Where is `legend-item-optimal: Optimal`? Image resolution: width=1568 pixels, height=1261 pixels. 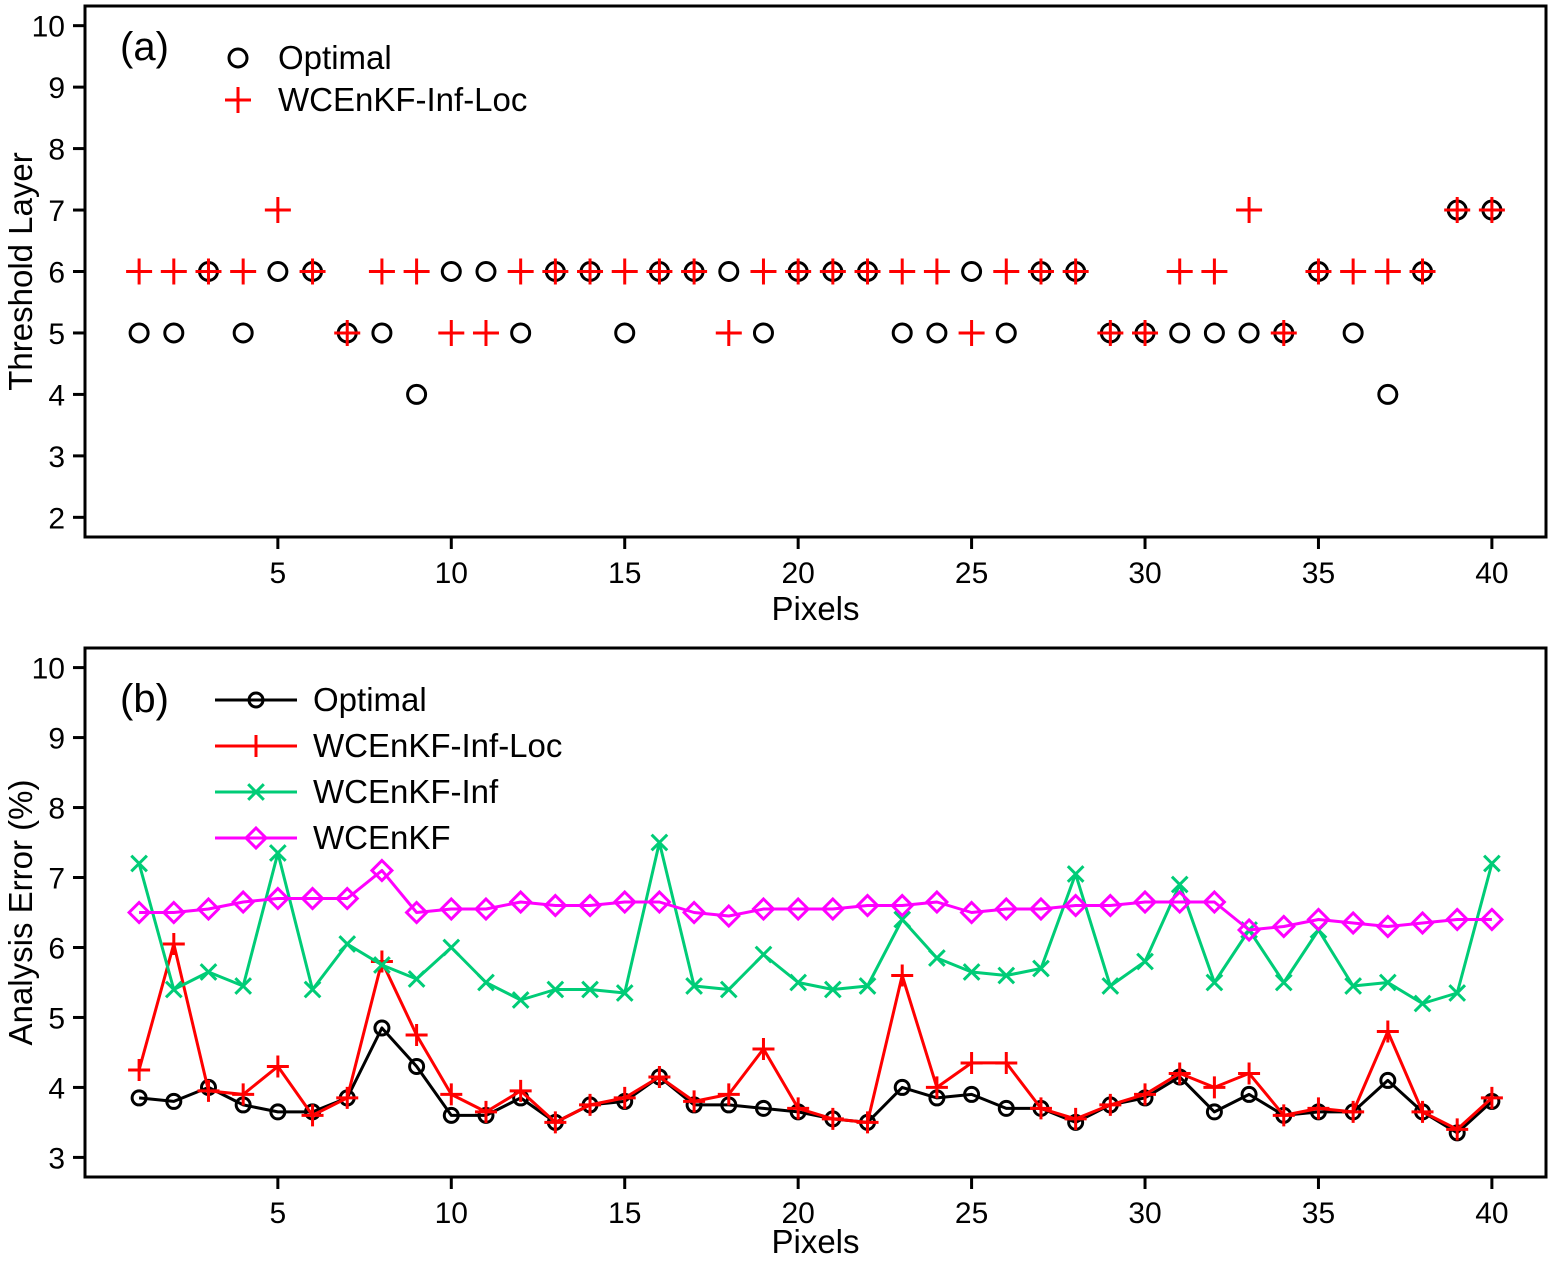 legend-item-optimal: Optimal is located at coordinates (309, 57).